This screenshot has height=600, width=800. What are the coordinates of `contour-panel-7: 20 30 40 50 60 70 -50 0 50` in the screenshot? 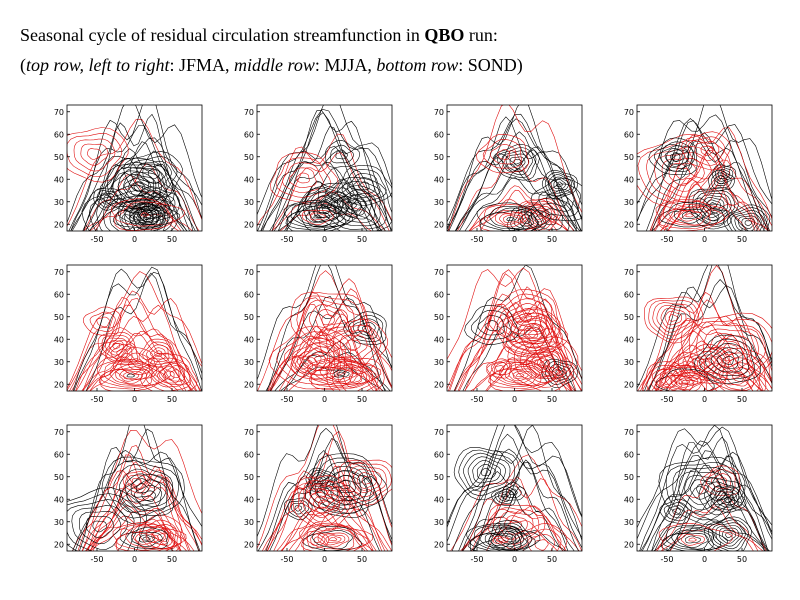 It's located at (514, 339).